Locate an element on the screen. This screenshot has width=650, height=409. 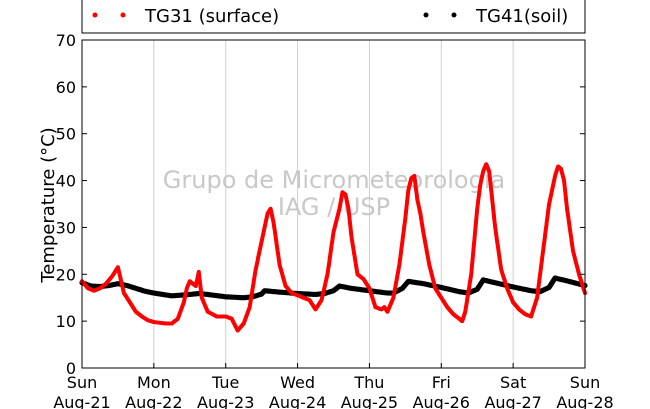
legend-box is located at coordinates (333, 17).